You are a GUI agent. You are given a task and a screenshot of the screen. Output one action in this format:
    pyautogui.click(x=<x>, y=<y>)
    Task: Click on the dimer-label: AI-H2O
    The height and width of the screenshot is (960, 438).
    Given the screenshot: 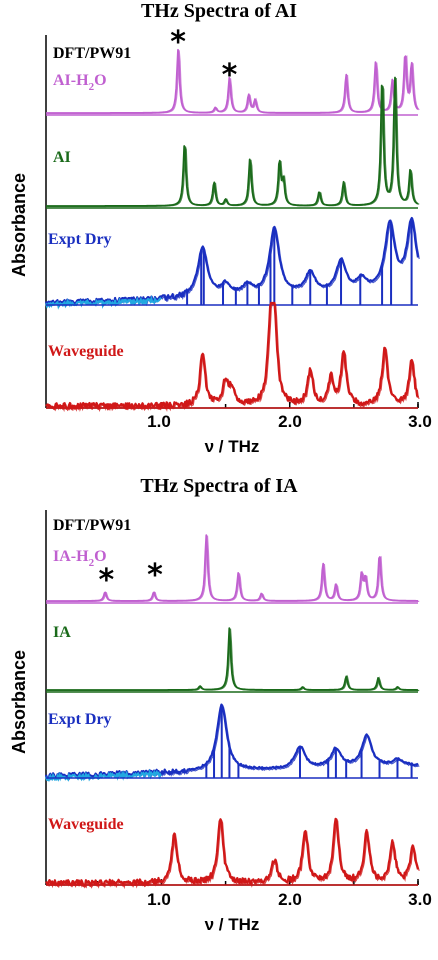 What is the action you would take?
    pyautogui.click(x=80, y=82)
    